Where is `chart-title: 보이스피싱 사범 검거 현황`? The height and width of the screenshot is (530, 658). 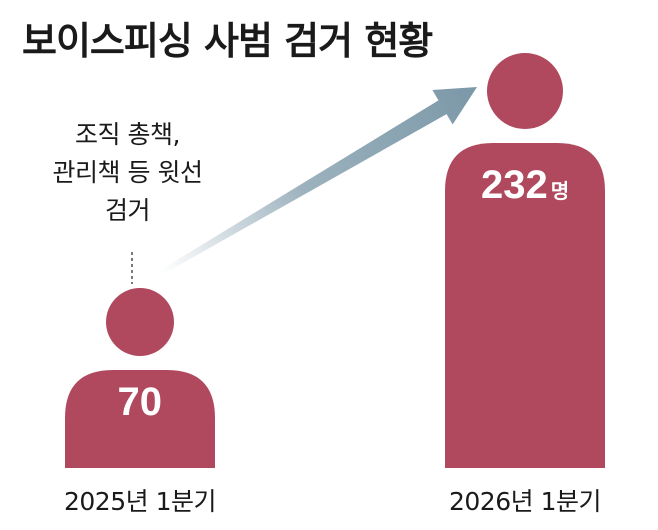
chart-title: 보이스피싱 사범 검거 현황 is located at coordinates (227, 41).